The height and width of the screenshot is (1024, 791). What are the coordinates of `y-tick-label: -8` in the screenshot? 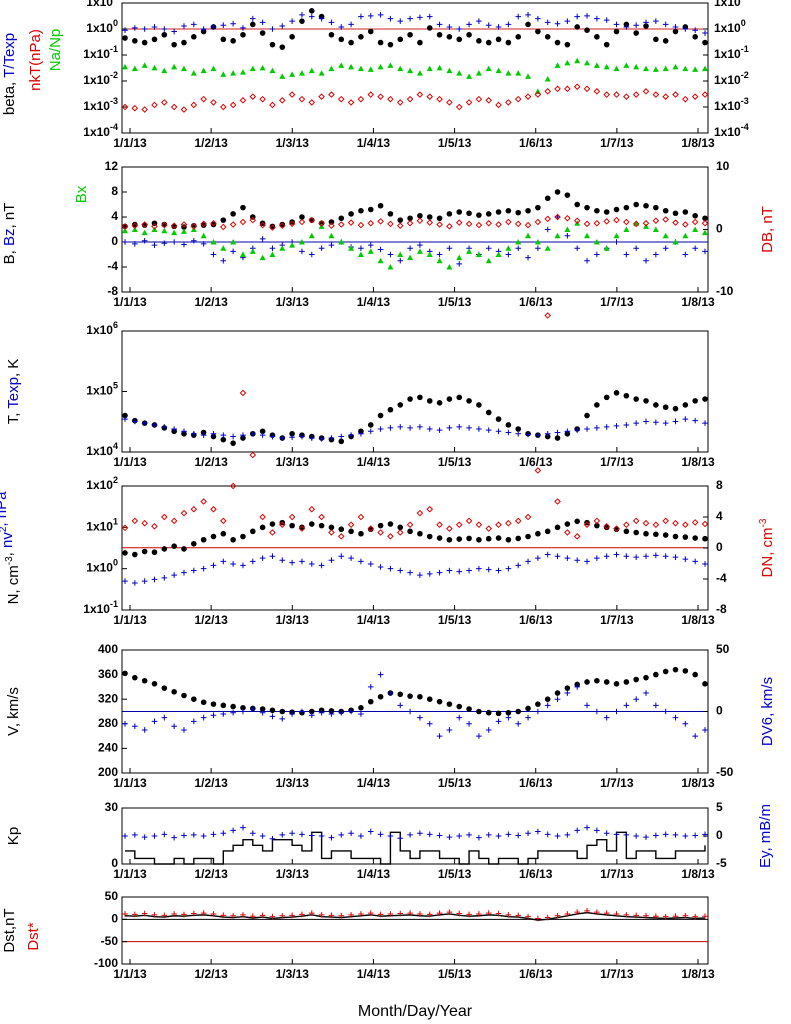 It's located at (112, 291).